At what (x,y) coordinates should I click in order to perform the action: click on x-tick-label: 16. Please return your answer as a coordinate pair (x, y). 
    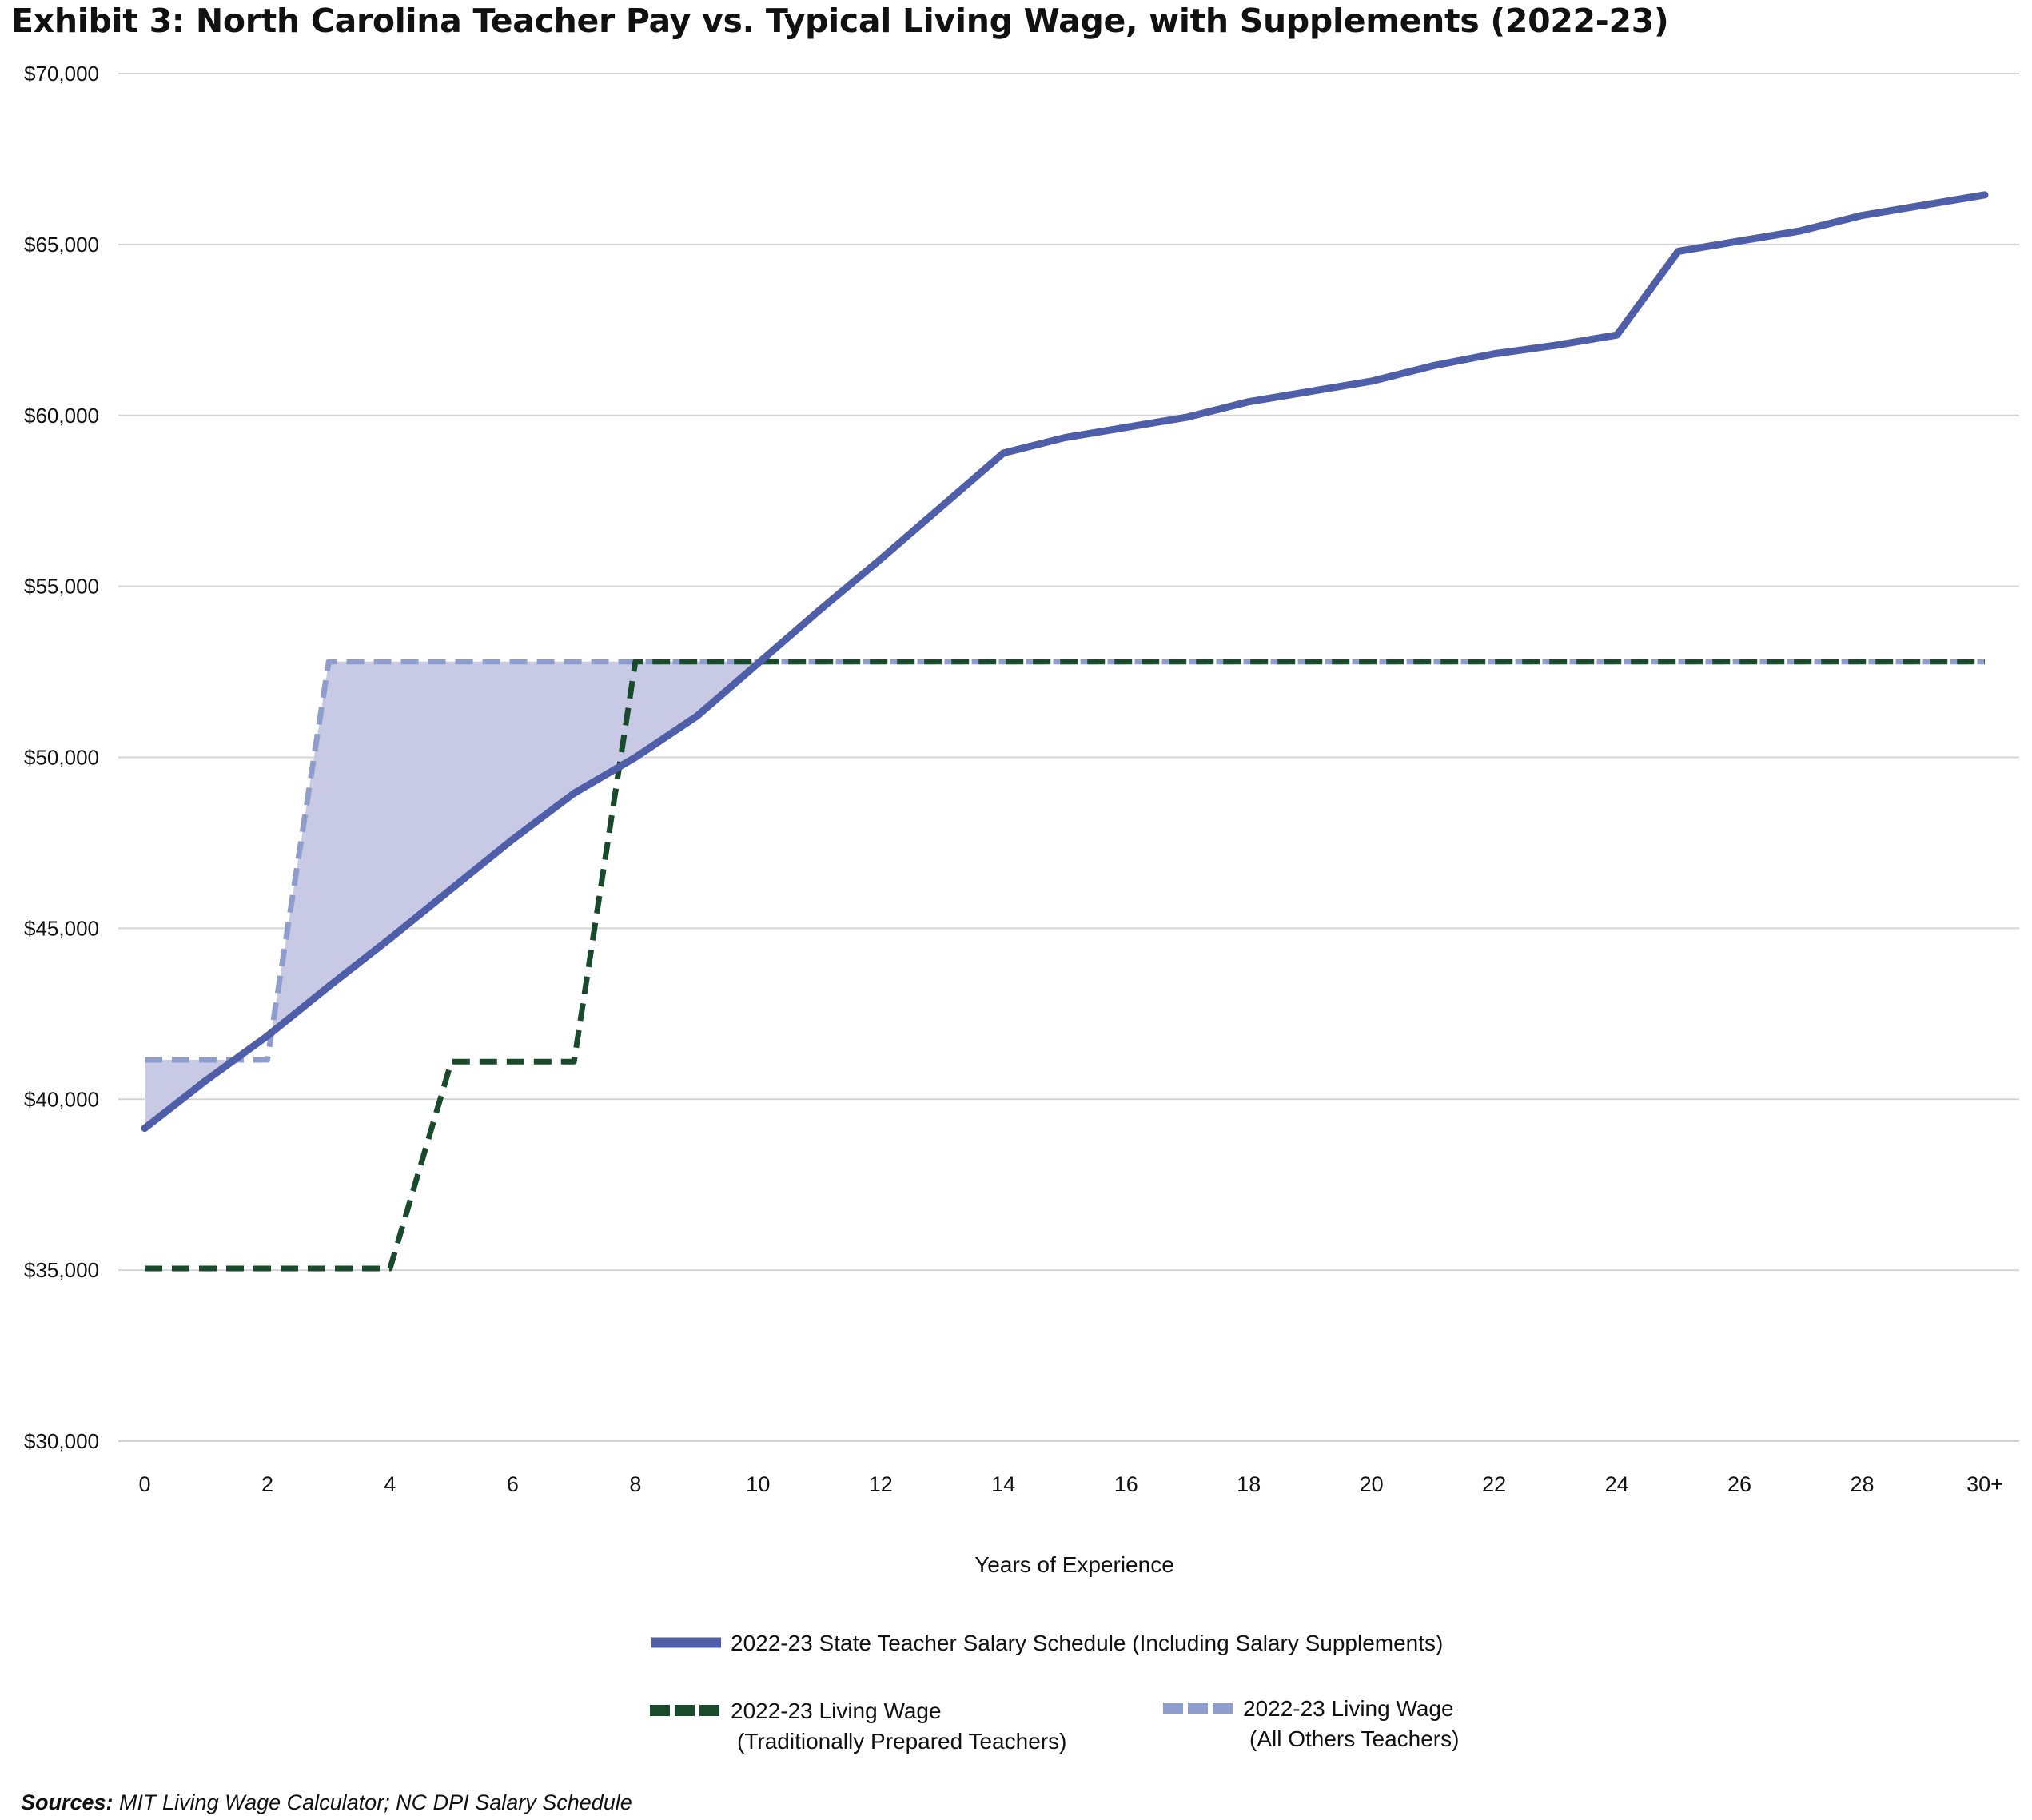
    Looking at the image, I should click on (1126, 1484).